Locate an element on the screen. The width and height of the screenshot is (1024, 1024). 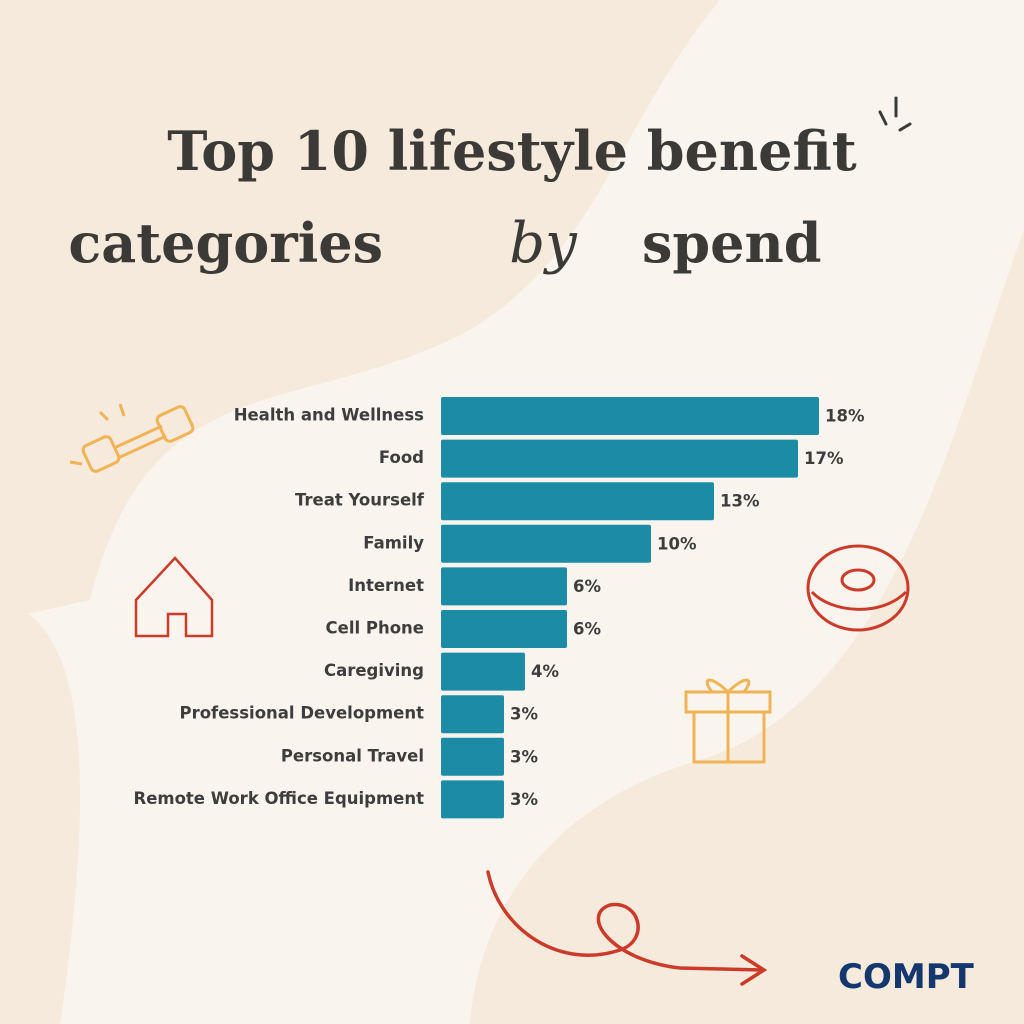
dumbbell-icon is located at coordinates (132, 438).